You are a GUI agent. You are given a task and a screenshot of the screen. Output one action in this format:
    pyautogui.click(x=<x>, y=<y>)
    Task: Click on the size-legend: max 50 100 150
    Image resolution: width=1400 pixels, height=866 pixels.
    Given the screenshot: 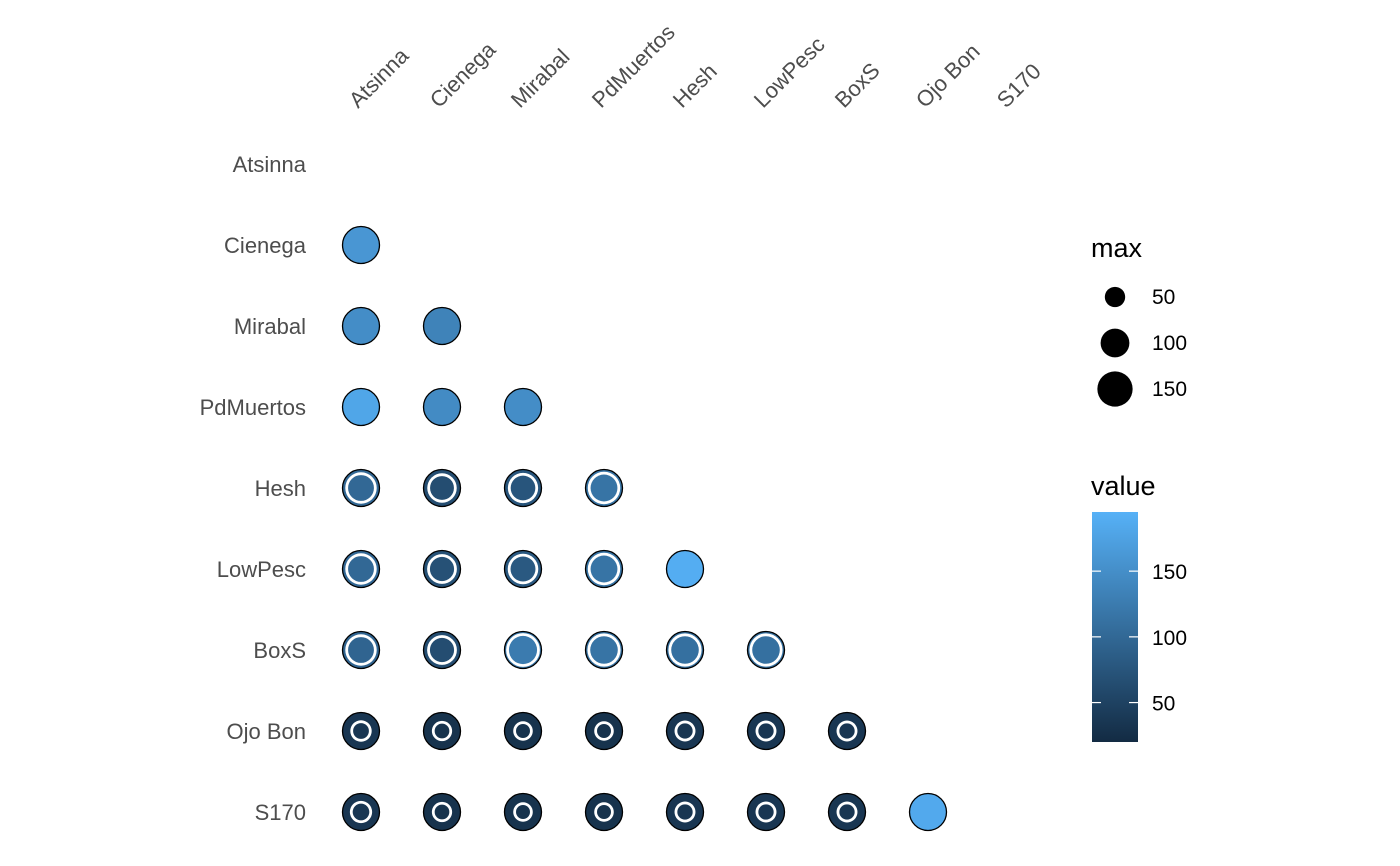 What is the action you would take?
    pyautogui.click(x=1139, y=320)
    